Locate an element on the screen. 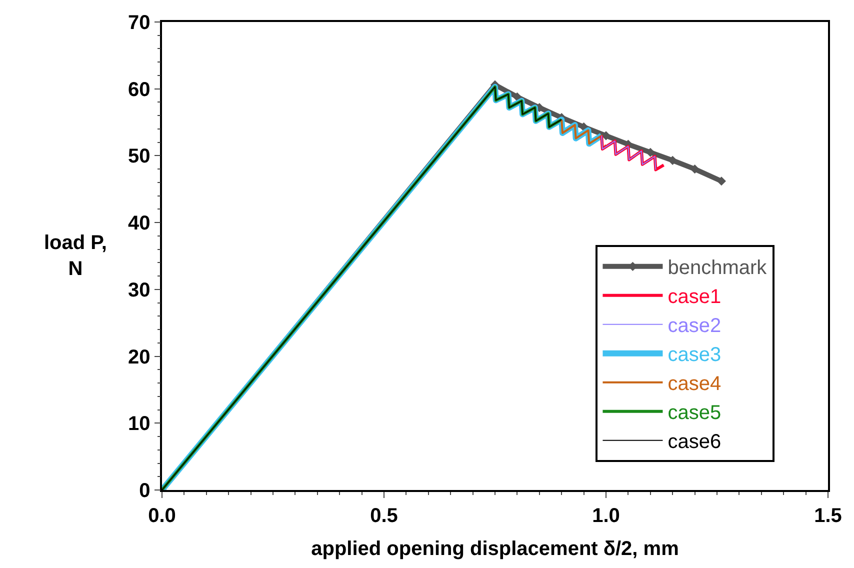  y-tick-label: 50 is located at coordinates (139, 157).